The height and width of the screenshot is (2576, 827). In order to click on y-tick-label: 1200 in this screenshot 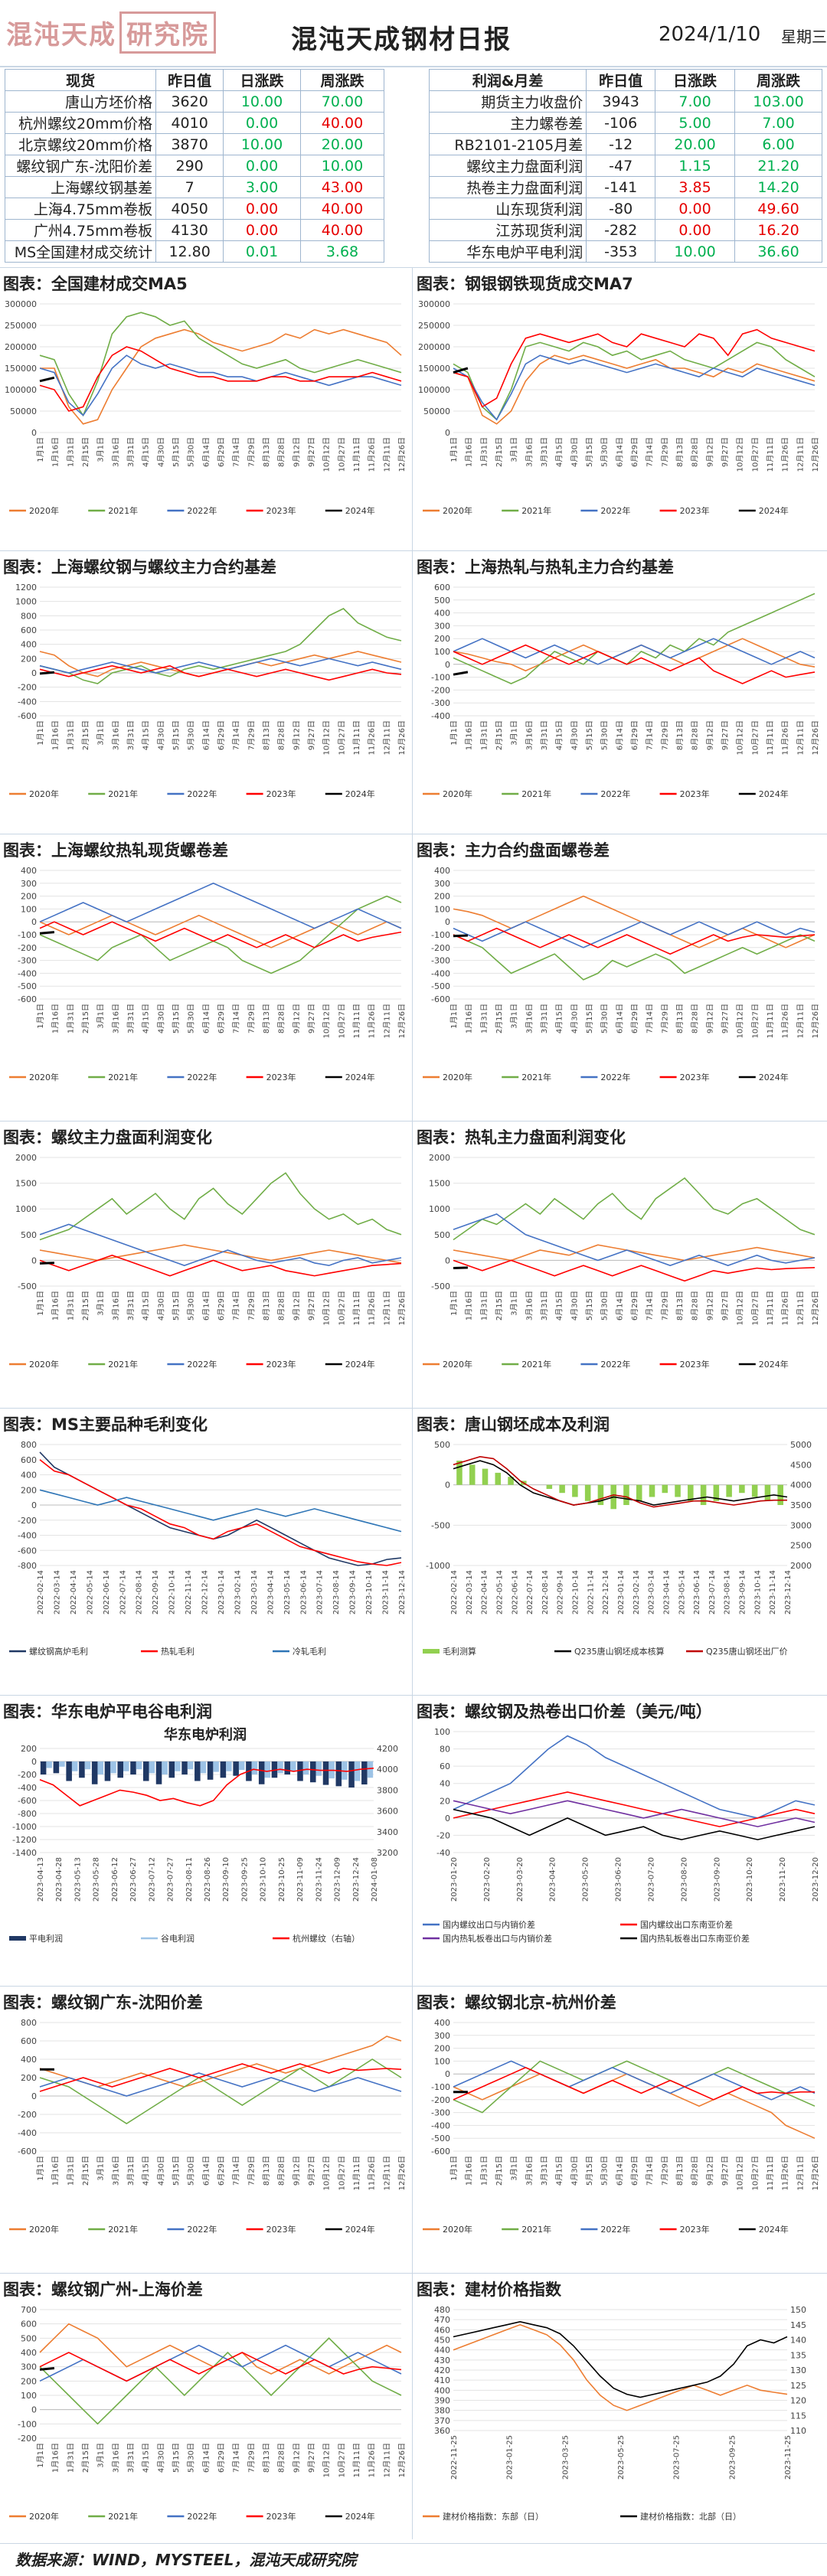, I will do `click(26, 588)`.